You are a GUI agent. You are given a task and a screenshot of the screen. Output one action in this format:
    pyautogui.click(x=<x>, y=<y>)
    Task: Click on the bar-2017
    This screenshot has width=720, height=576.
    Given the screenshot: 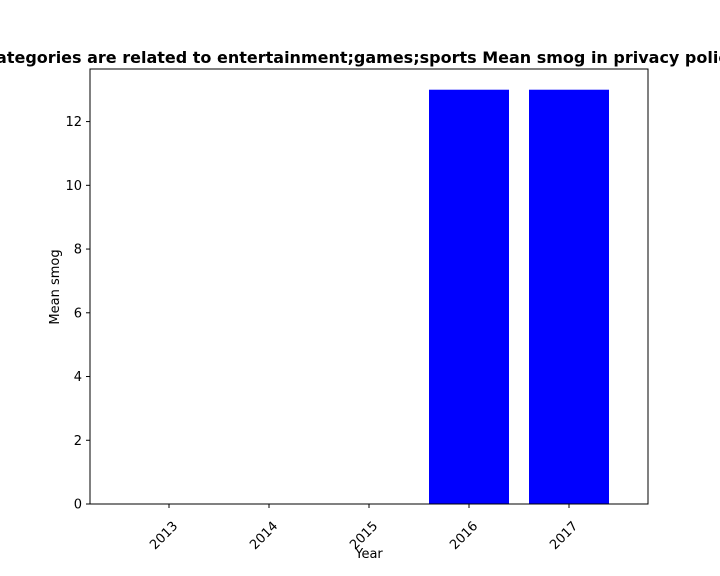 What is the action you would take?
    pyautogui.click(x=569, y=296)
    